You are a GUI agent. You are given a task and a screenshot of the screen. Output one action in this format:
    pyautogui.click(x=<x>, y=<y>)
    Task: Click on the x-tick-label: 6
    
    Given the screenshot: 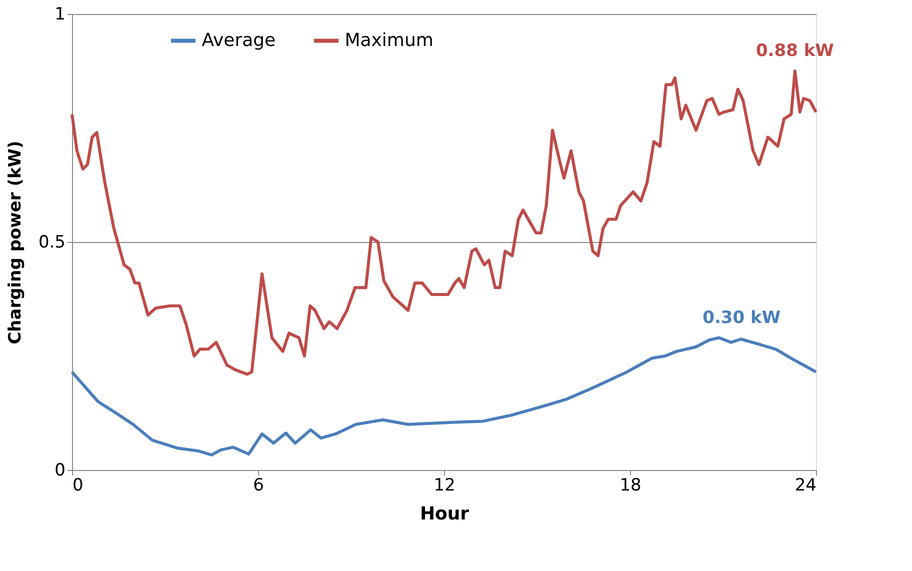 What is the action you would take?
    pyautogui.click(x=258, y=486)
    